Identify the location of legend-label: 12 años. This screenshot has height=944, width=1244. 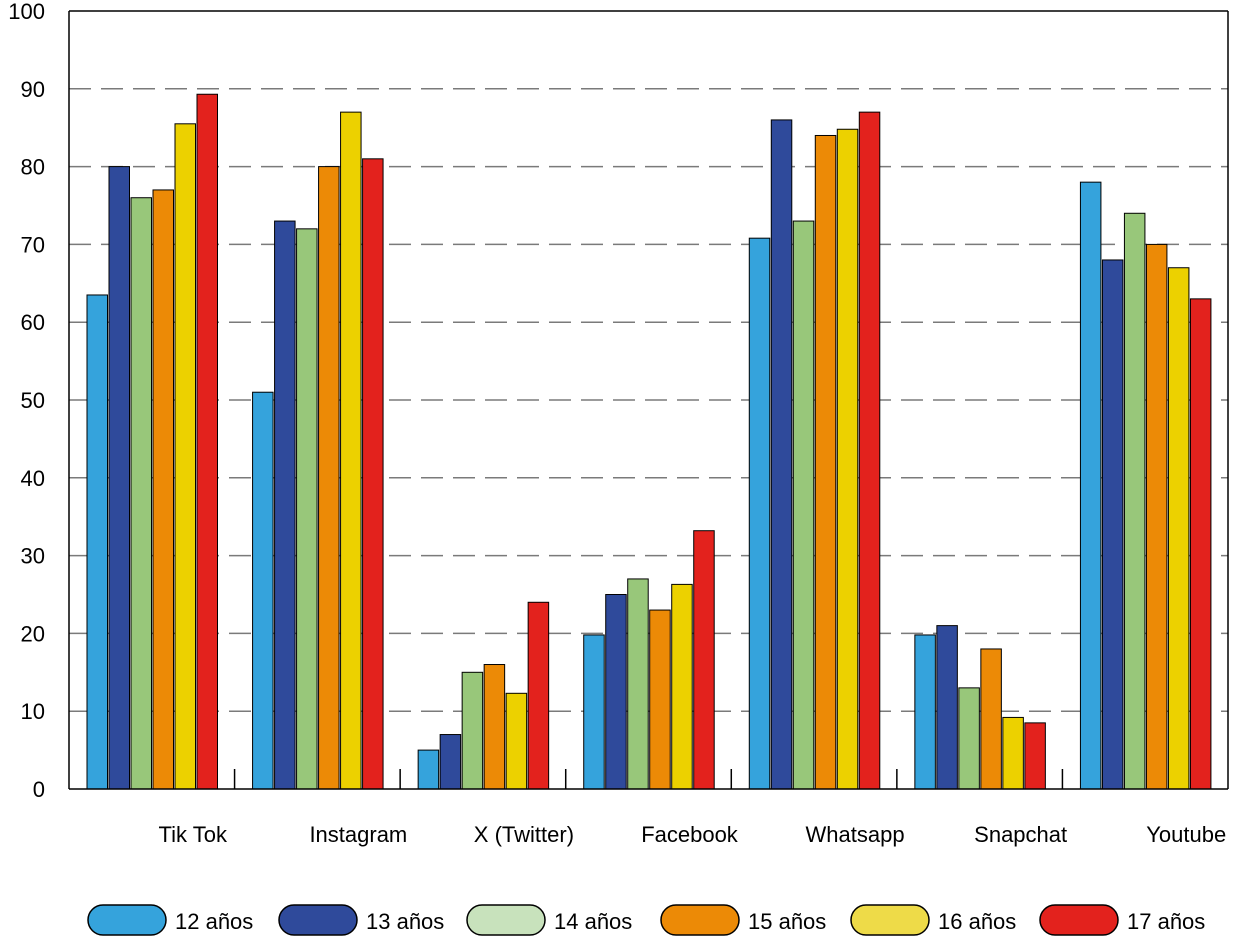
(214, 921).